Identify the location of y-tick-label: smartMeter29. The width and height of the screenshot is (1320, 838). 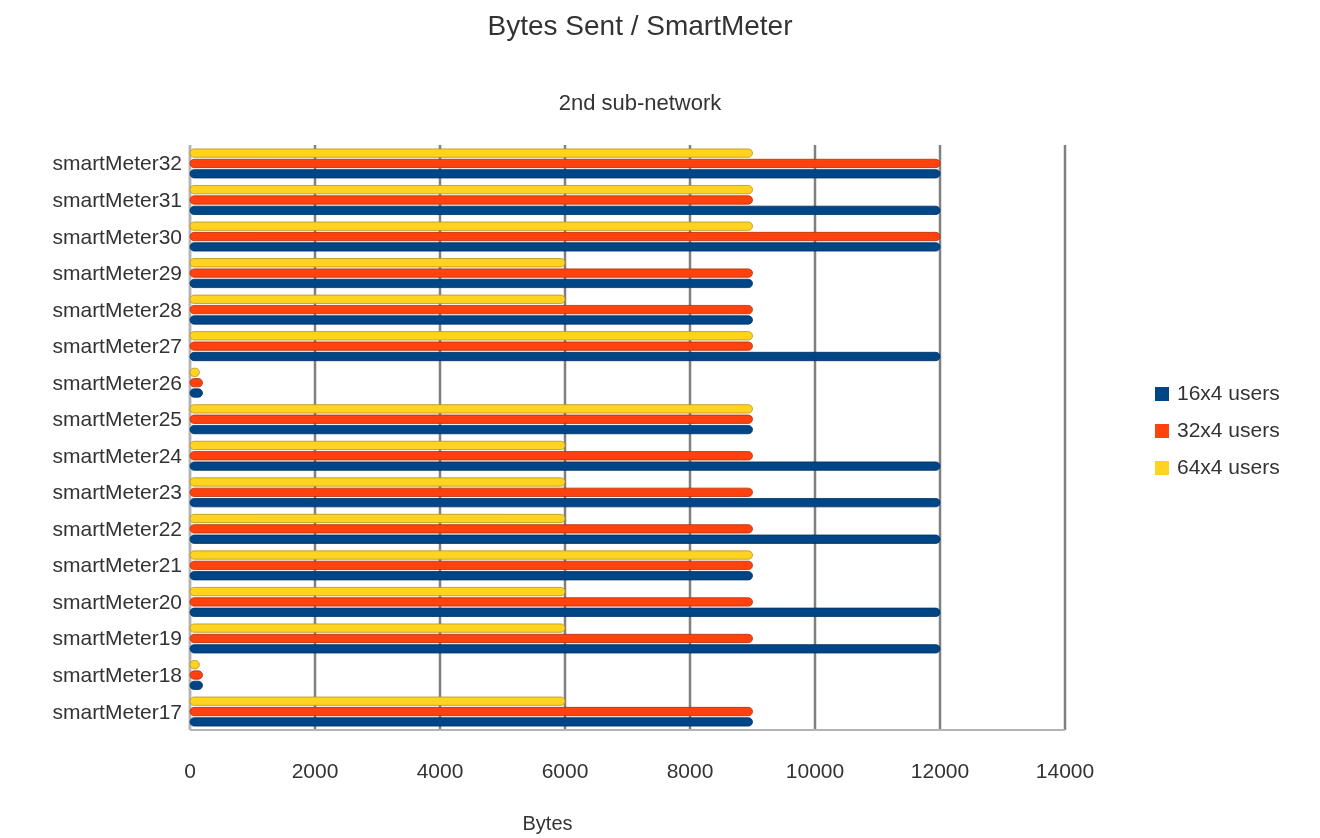
(117, 273).